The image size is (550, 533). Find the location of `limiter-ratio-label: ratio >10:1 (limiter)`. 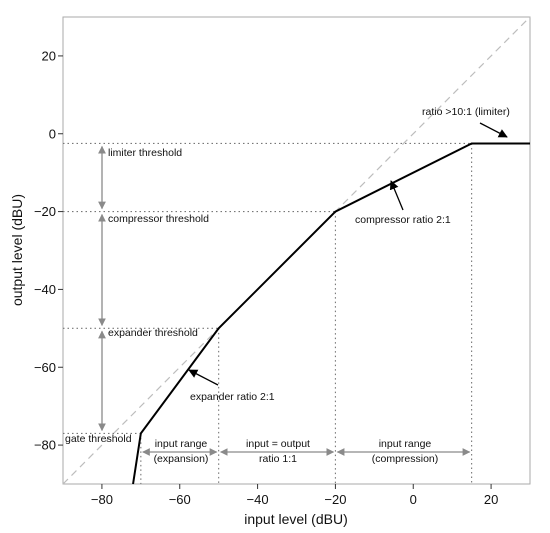

limiter-ratio-label: ratio >10:1 (limiter) is located at coordinates (466, 112).